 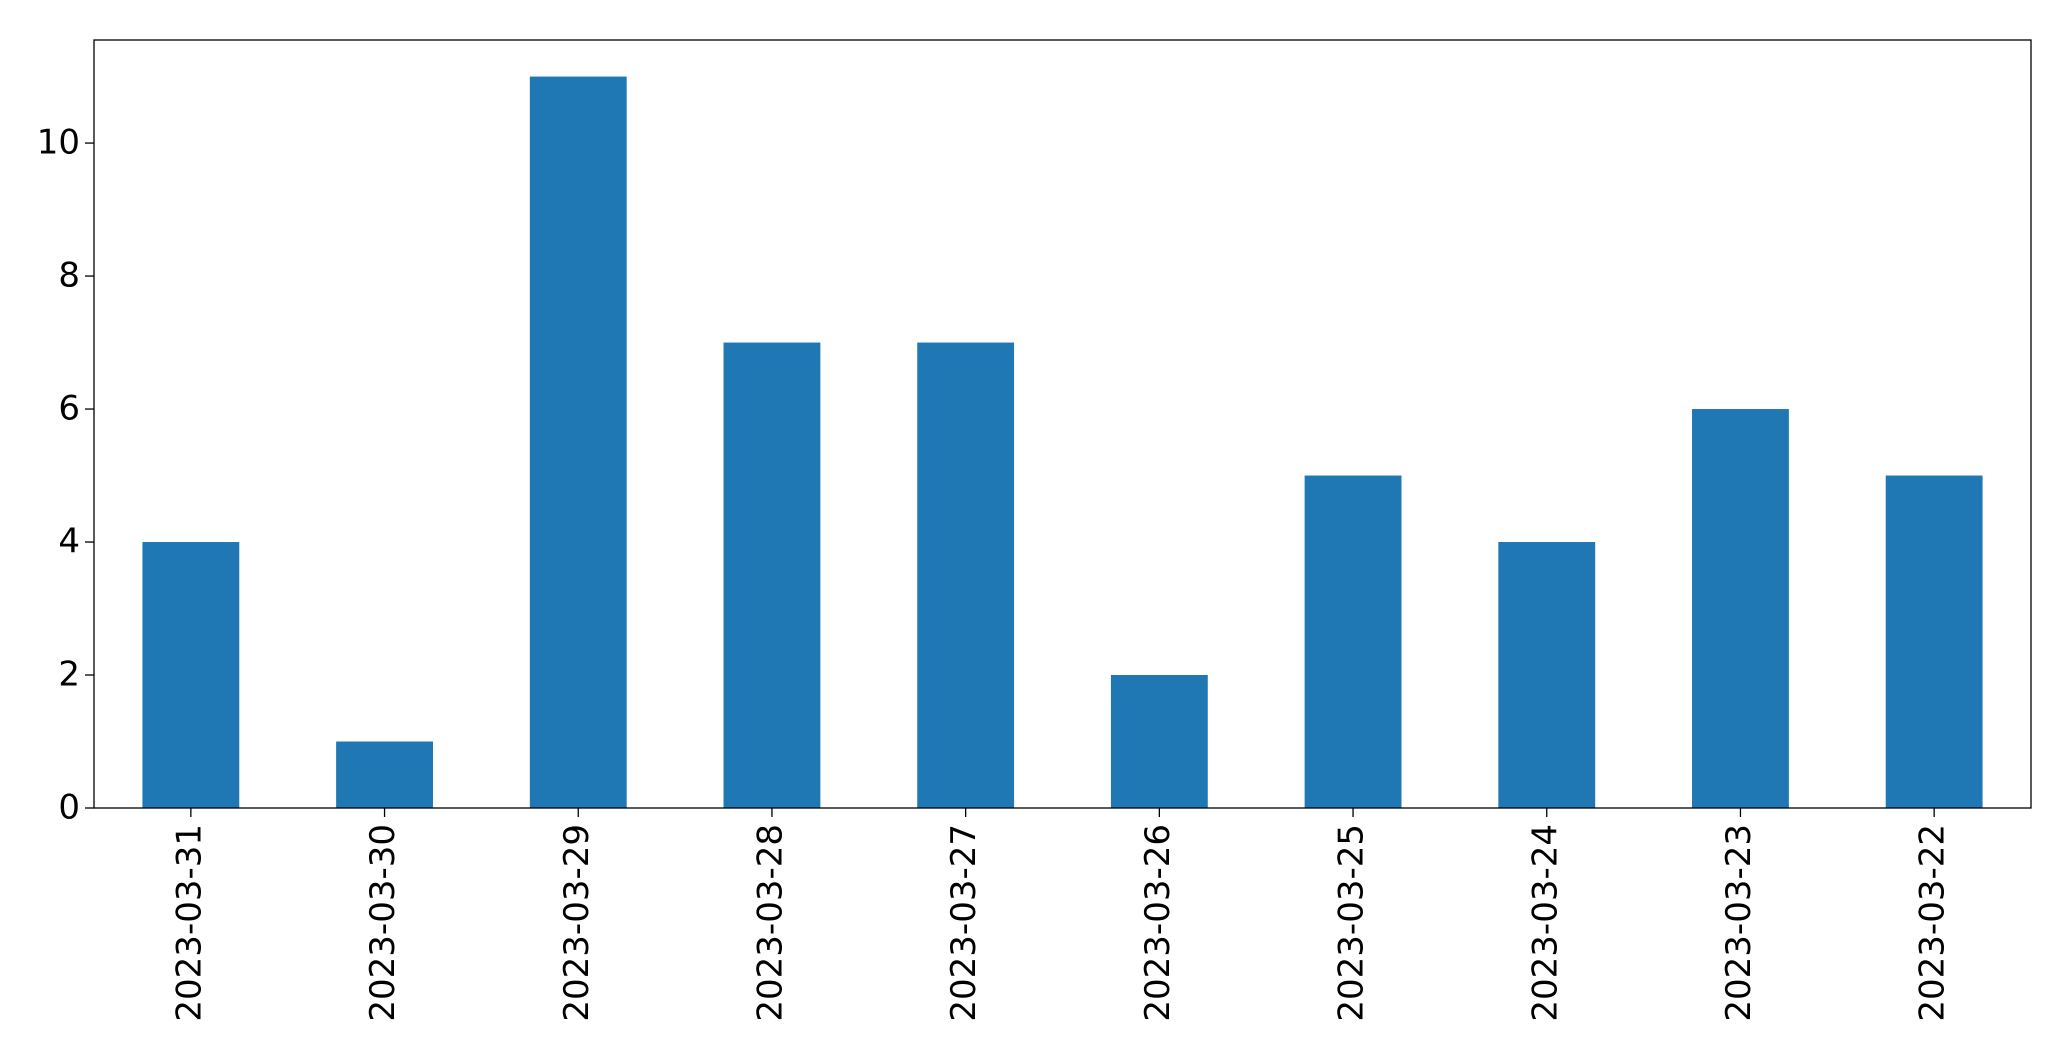 I want to click on x-tick-label: 2023-03-30, so click(x=383, y=923).